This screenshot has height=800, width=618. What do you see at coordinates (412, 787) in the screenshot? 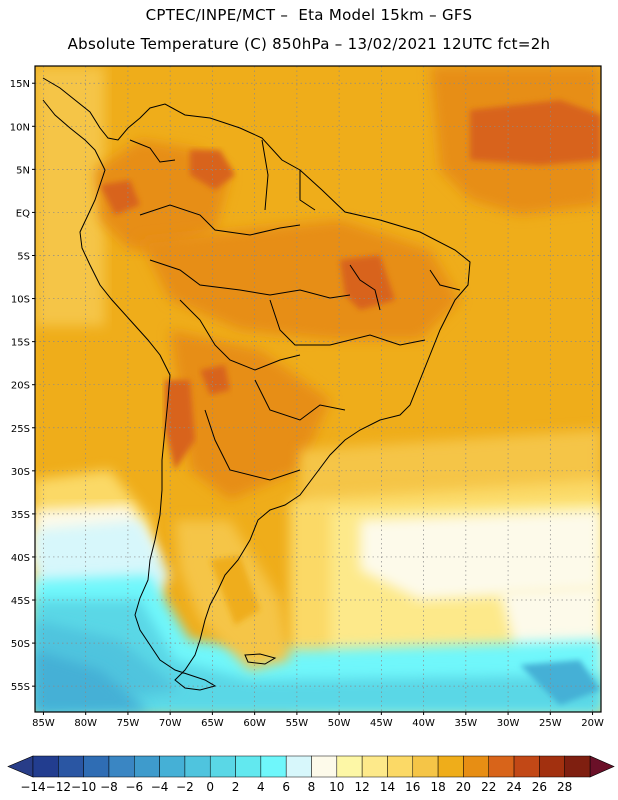
I see `colorbar-label: 16` at bounding box center [412, 787].